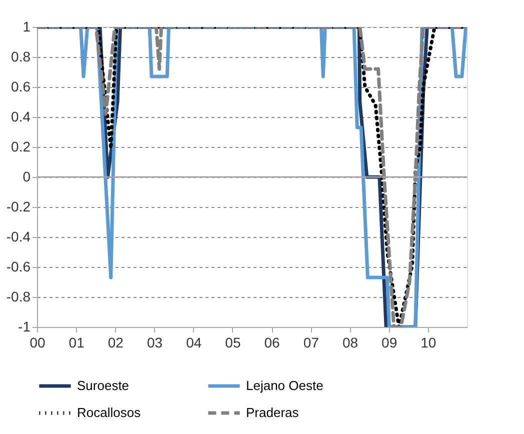 This screenshot has width=524, height=434. What do you see at coordinates (21, 86) in the screenshot?
I see `y-tick-label: 0.6` at bounding box center [21, 86].